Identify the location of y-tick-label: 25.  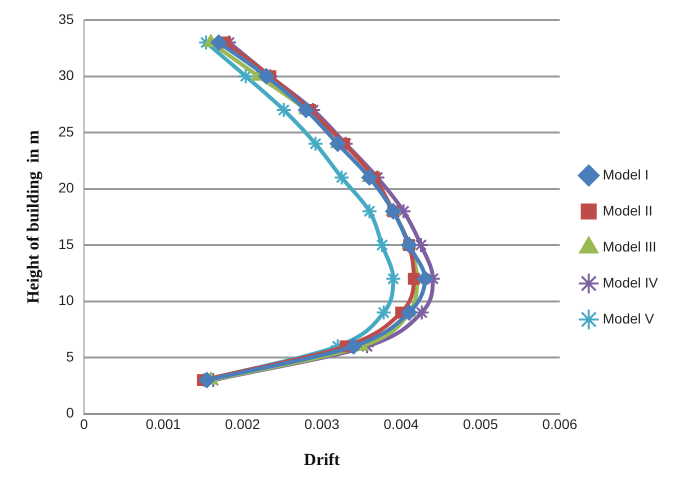
(66, 131).